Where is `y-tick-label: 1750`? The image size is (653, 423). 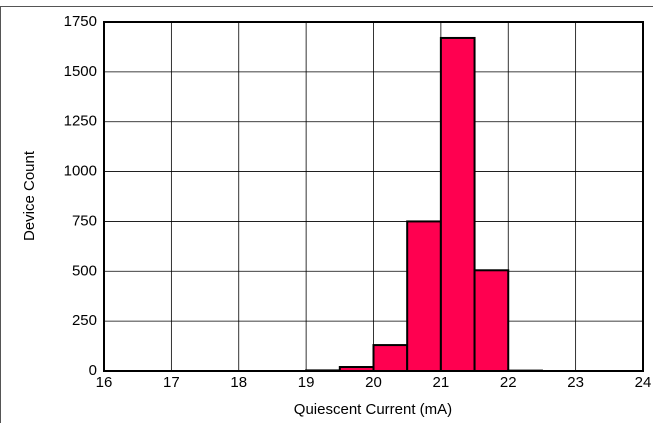
y-tick-label: 1750 is located at coordinates (80, 21).